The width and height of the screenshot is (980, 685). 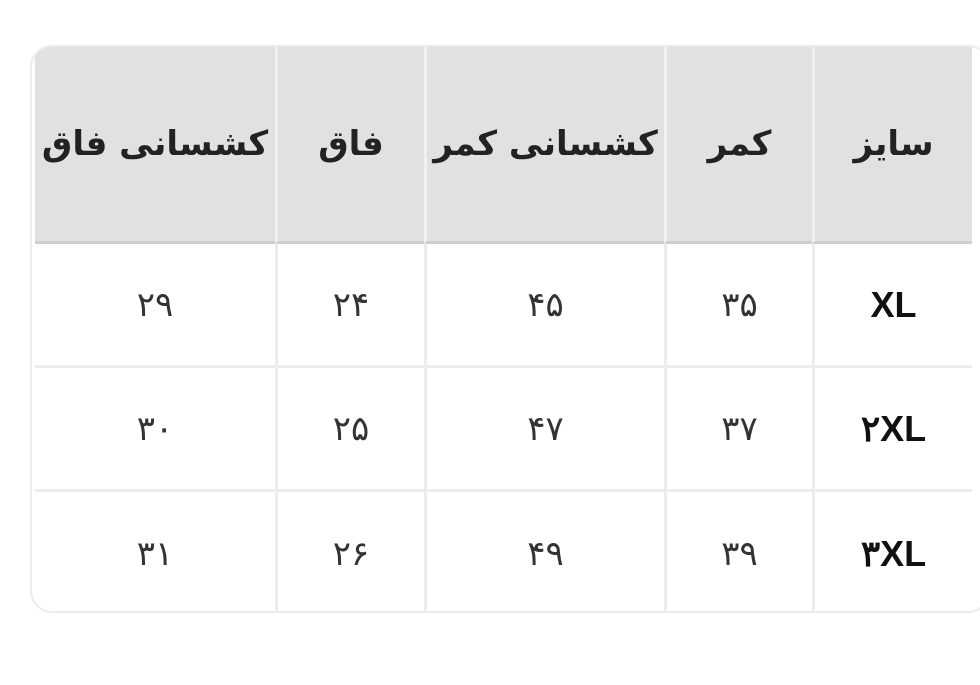 What do you see at coordinates (738, 551) in the screenshot?
I see `cell-waist: ۳۹` at bounding box center [738, 551].